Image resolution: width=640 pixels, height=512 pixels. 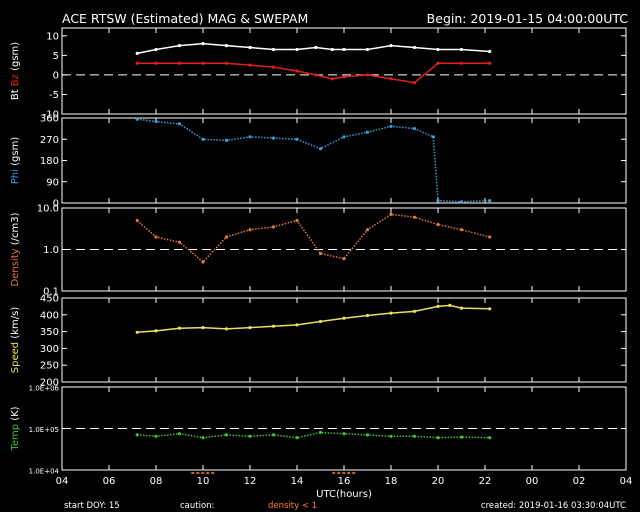 I want to click on y-tick-label: 5, so click(x=56, y=56).